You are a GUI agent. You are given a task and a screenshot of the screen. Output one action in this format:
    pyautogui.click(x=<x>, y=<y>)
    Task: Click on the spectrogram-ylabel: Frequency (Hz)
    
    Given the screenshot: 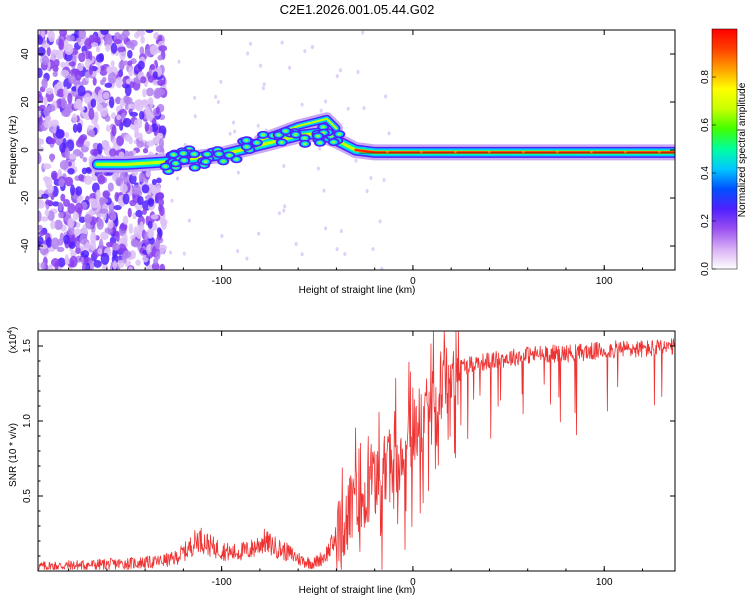 What is the action you would take?
    pyautogui.click(x=13, y=150)
    